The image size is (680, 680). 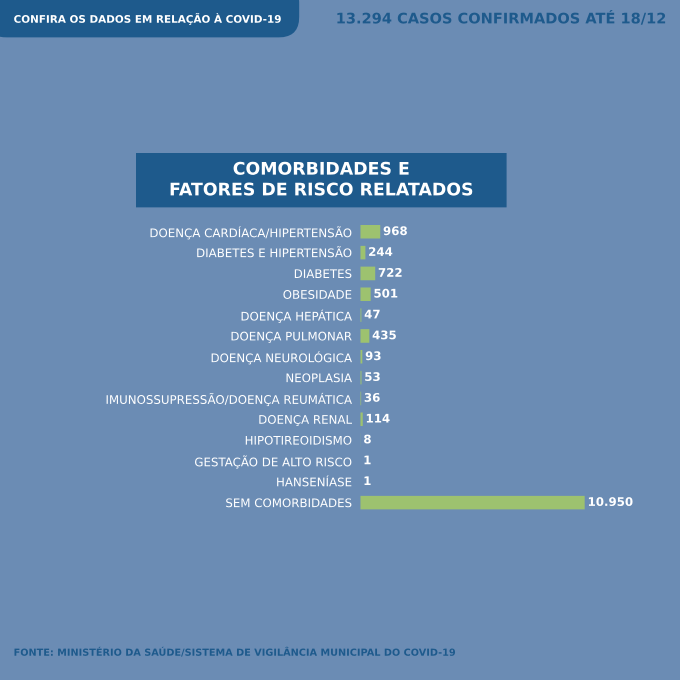 What do you see at coordinates (372, 377) in the screenshot?
I see `data-label: 53` at bounding box center [372, 377].